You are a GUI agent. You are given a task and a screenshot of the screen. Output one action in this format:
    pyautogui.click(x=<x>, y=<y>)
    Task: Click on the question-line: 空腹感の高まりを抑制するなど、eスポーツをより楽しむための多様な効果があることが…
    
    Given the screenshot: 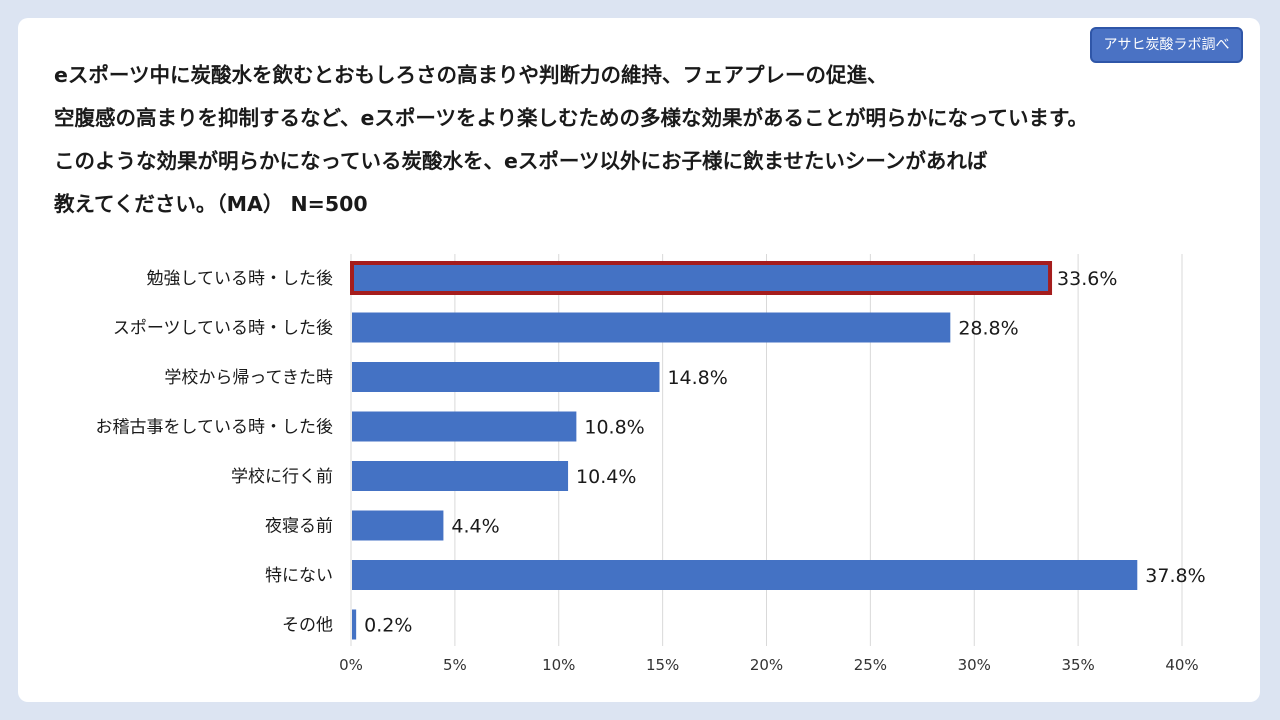 What is the action you would take?
    pyautogui.click(x=571, y=118)
    